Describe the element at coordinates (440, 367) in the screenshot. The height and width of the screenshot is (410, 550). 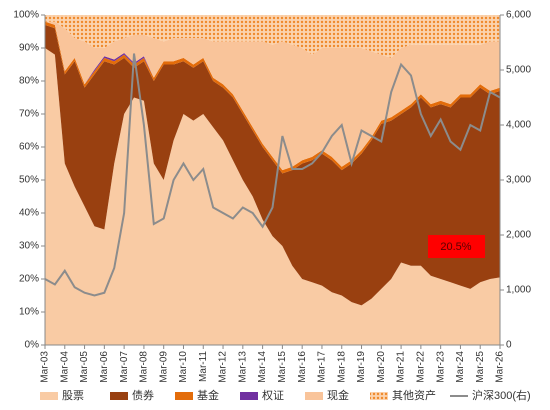
I see `x-tick-label: Mar-23` at that location.